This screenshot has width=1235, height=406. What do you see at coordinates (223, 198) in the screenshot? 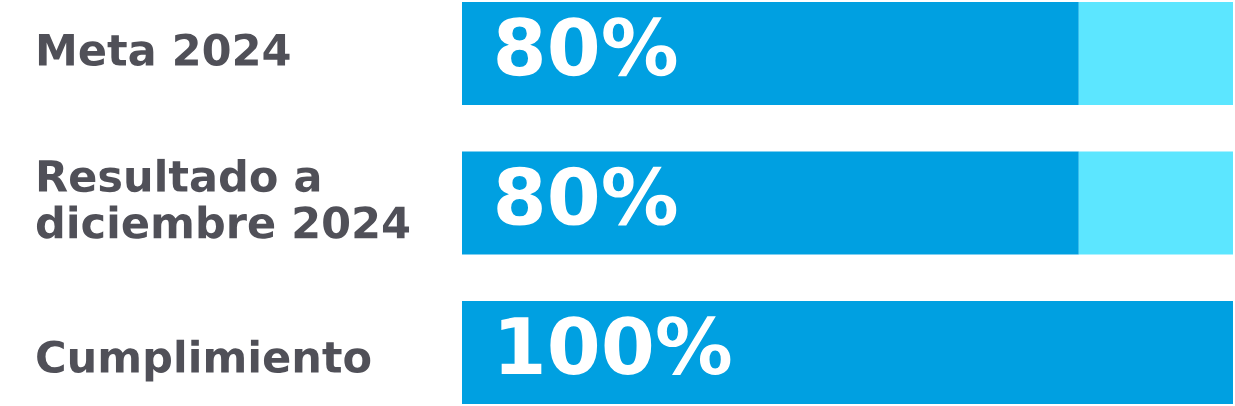
I see `y-tick-label: Resultado a diciembre 2024` at bounding box center [223, 198].